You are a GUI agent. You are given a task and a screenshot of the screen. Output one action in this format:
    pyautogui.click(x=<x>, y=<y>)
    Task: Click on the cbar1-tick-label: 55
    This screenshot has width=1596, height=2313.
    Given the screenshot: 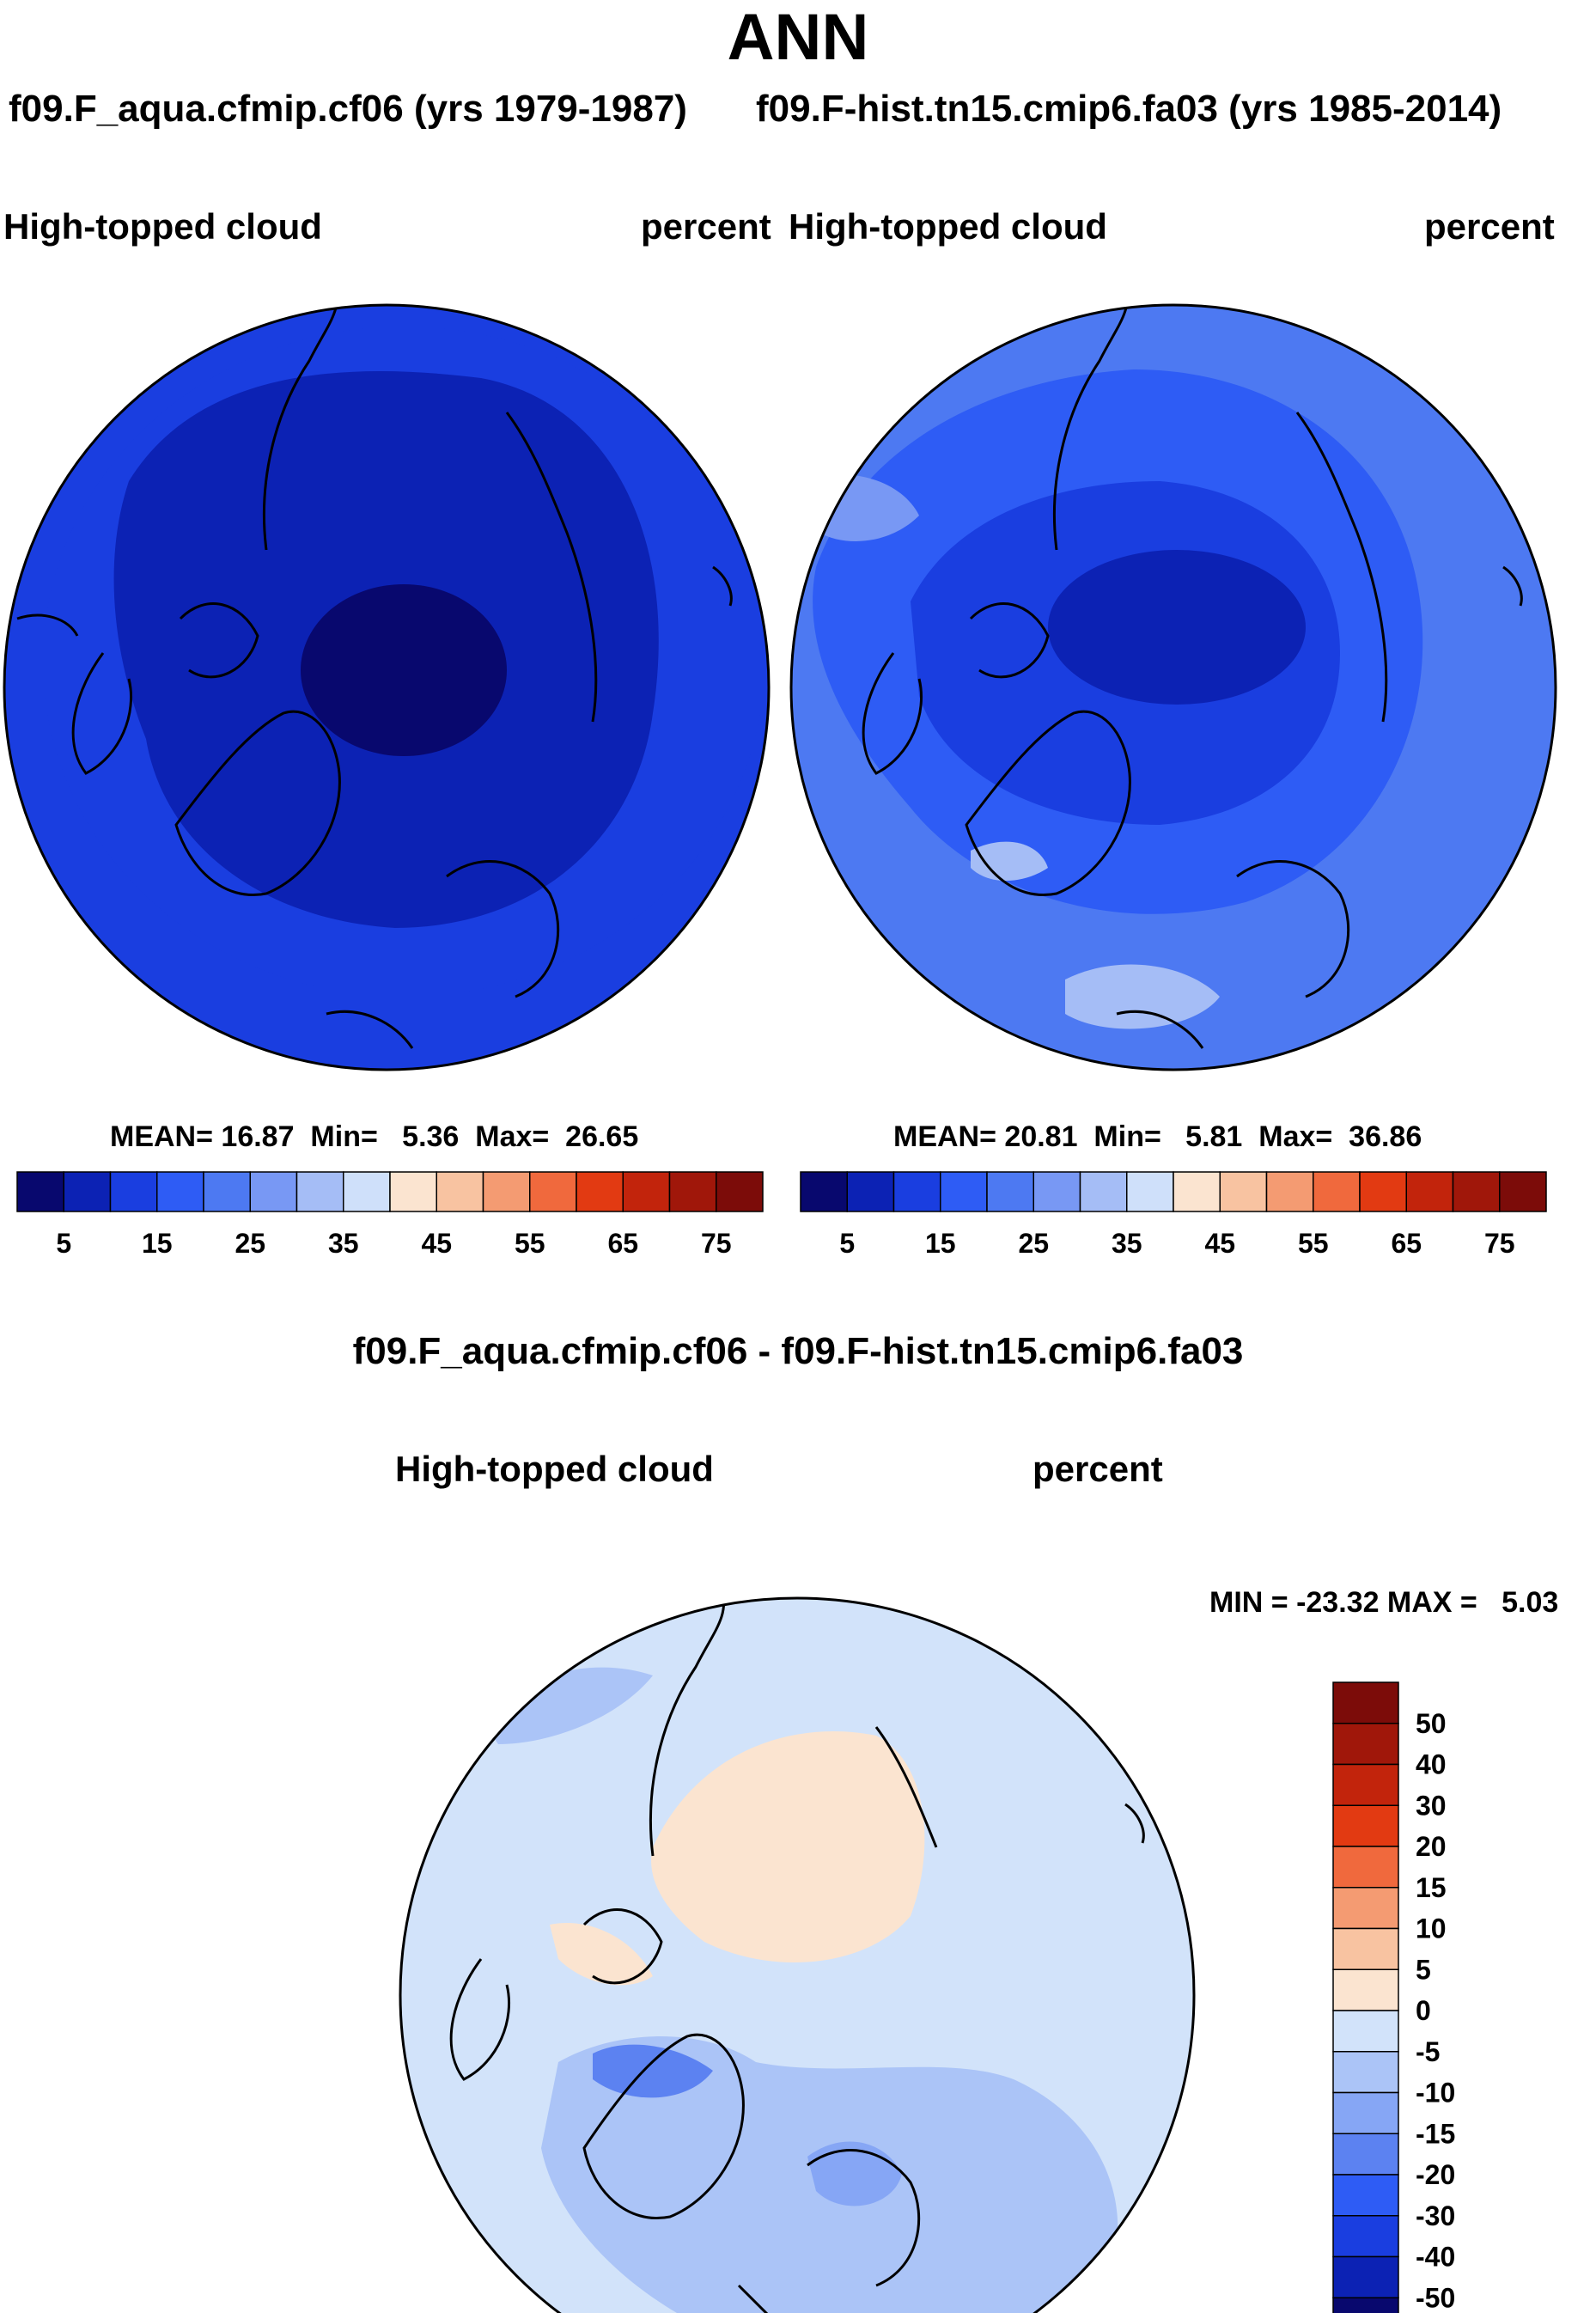 What is the action you would take?
    pyautogui.click(x=530, y=1243)
    